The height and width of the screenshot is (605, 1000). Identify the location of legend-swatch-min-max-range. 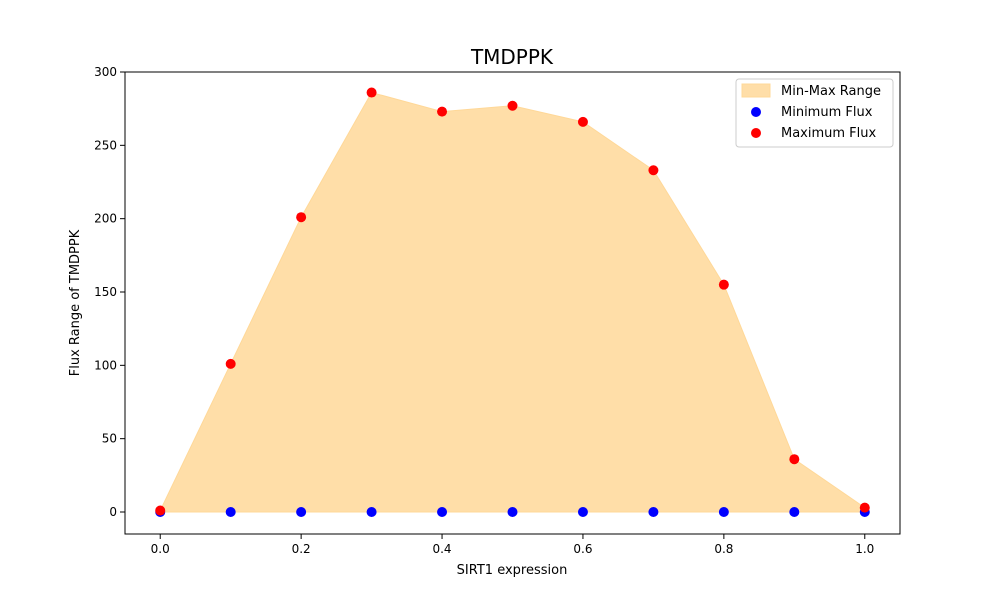
(756, 90).